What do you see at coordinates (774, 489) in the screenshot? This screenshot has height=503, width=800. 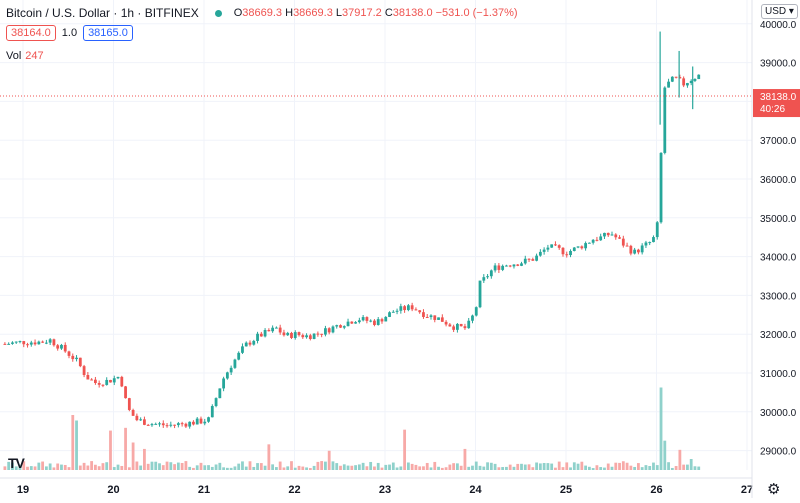 I see `gear-icon: ⚙` at bounding box center [774, 489].